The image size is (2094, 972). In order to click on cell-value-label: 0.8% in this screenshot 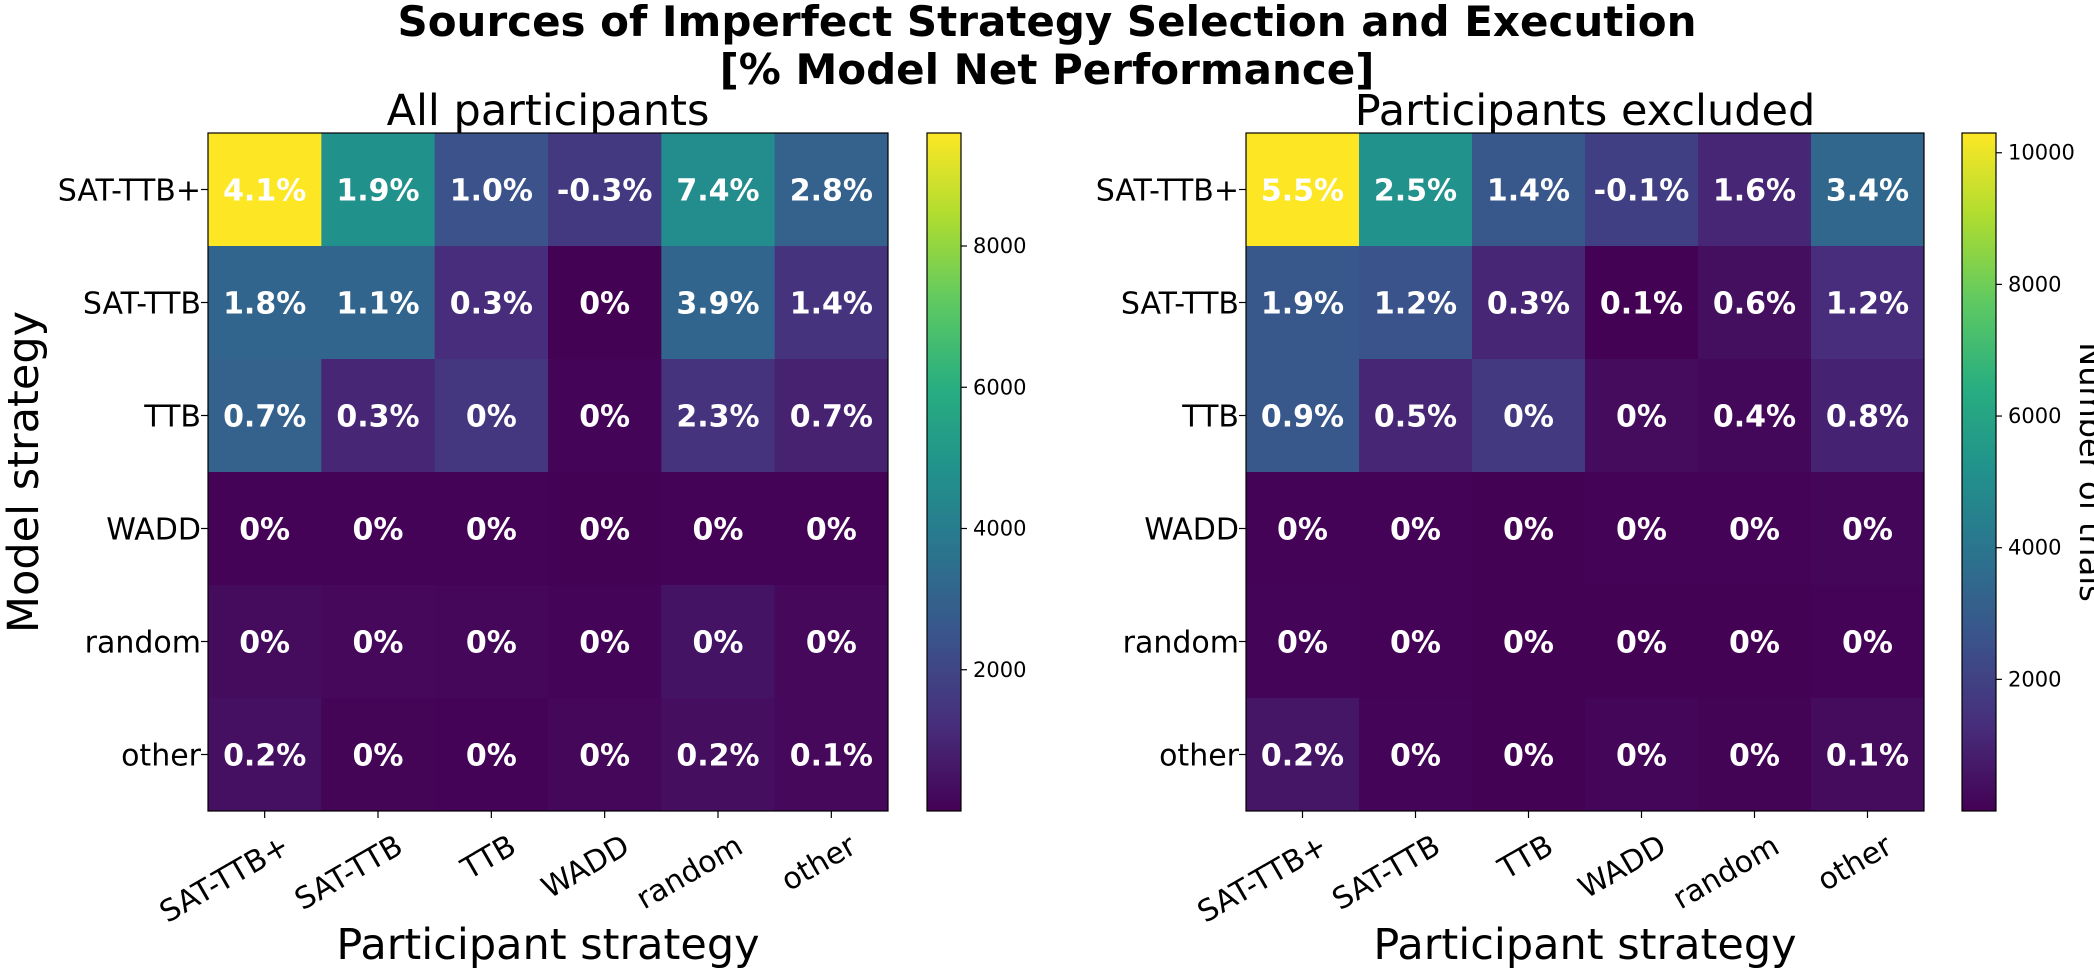, I will do `click(1867, 417)`.